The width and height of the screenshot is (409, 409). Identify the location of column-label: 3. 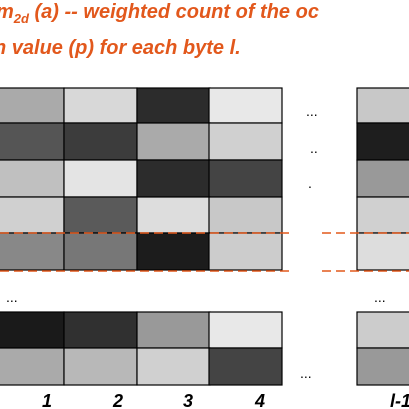
(188, 400).